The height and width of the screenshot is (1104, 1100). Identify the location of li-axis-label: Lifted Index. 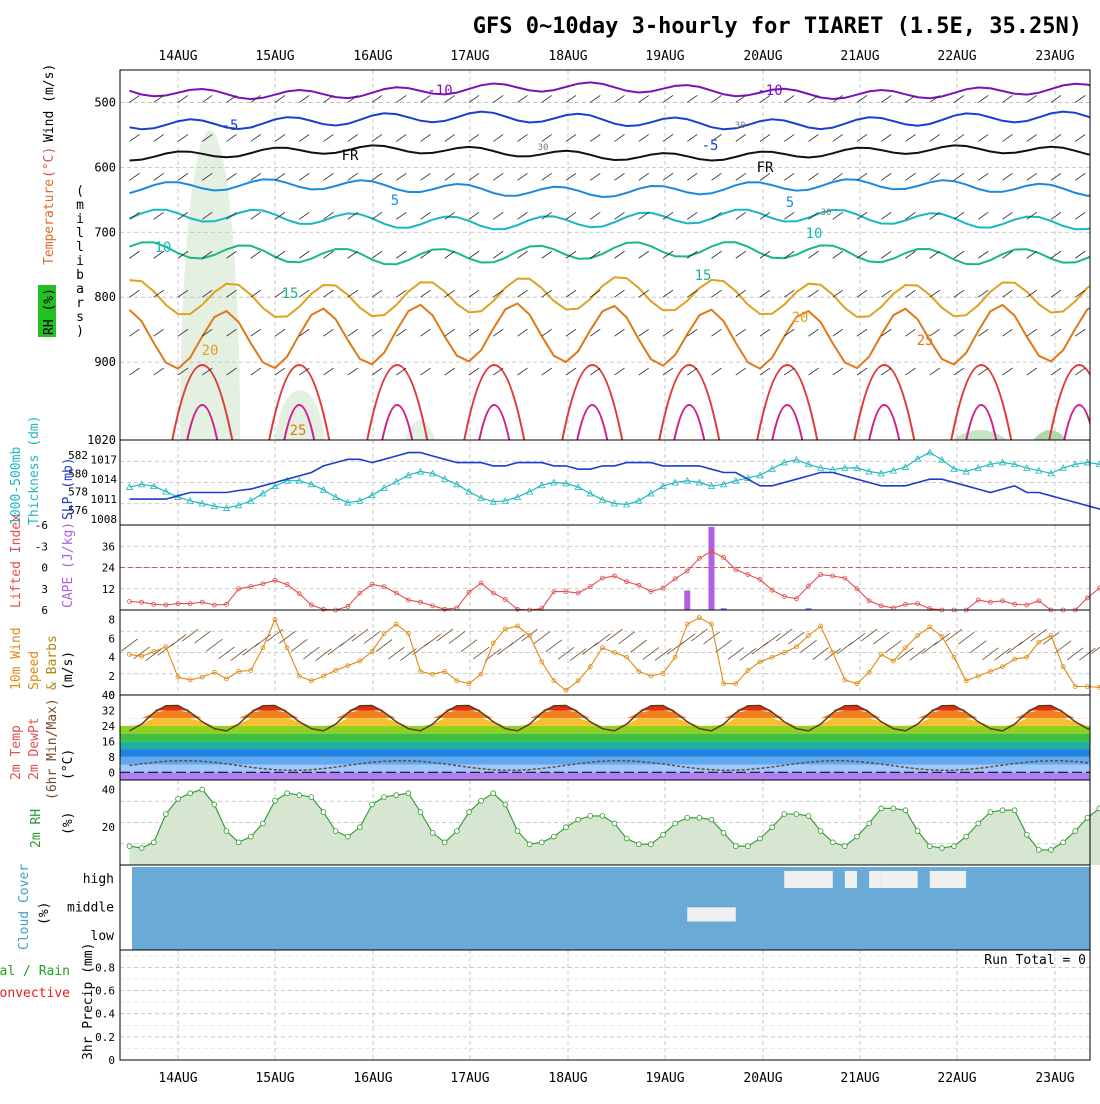
(16, 561).